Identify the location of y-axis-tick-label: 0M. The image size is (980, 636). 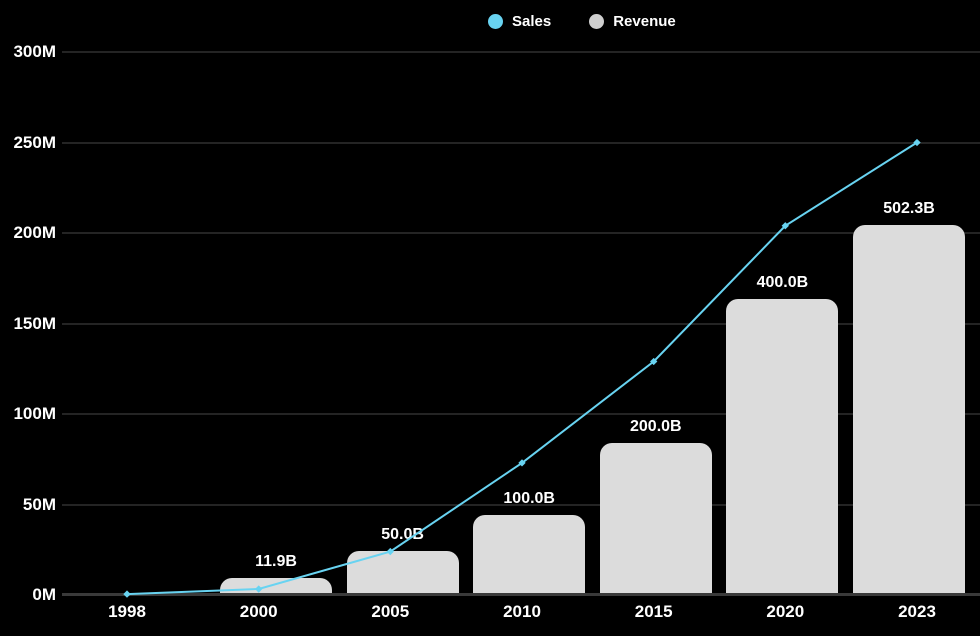
(44, 594).